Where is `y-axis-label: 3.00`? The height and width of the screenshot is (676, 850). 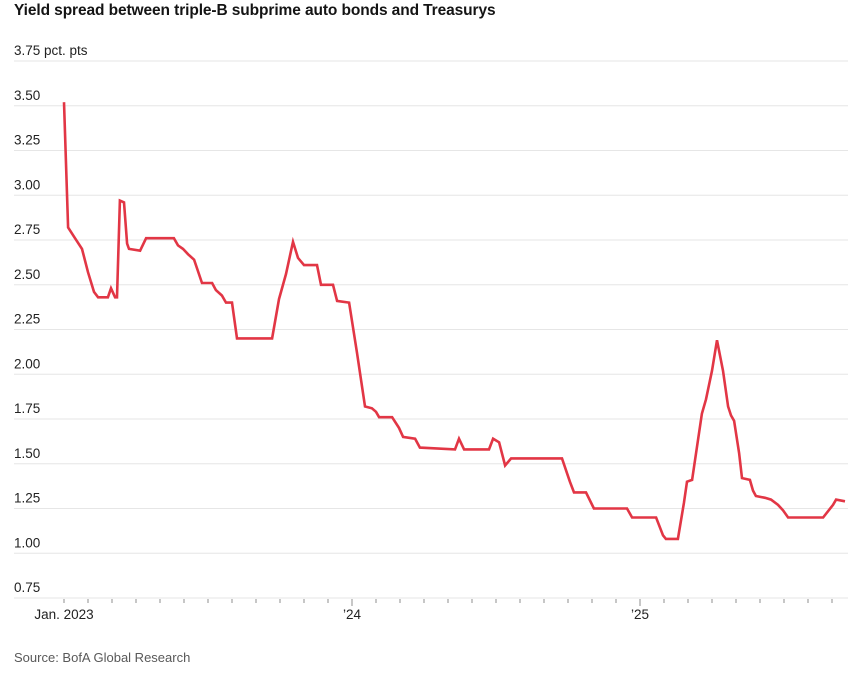 y-axis-label: 3.00 is located at coordinates (27, 184).